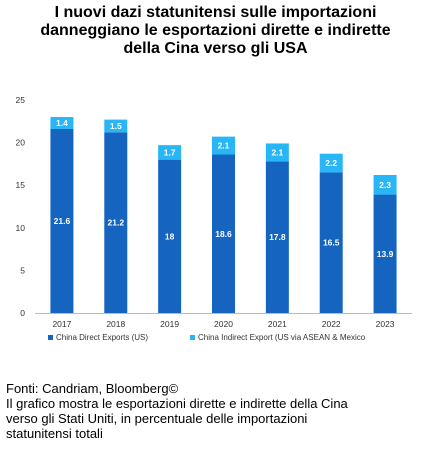 The width and height of the screenshot is (431, 453). I want to click on data-label: 18.6, so click(223, 234).